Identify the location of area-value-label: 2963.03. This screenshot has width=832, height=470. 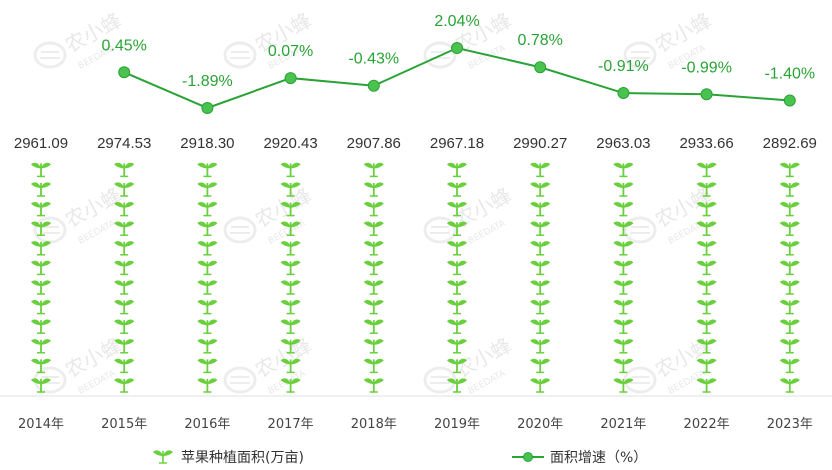
(623, 143).